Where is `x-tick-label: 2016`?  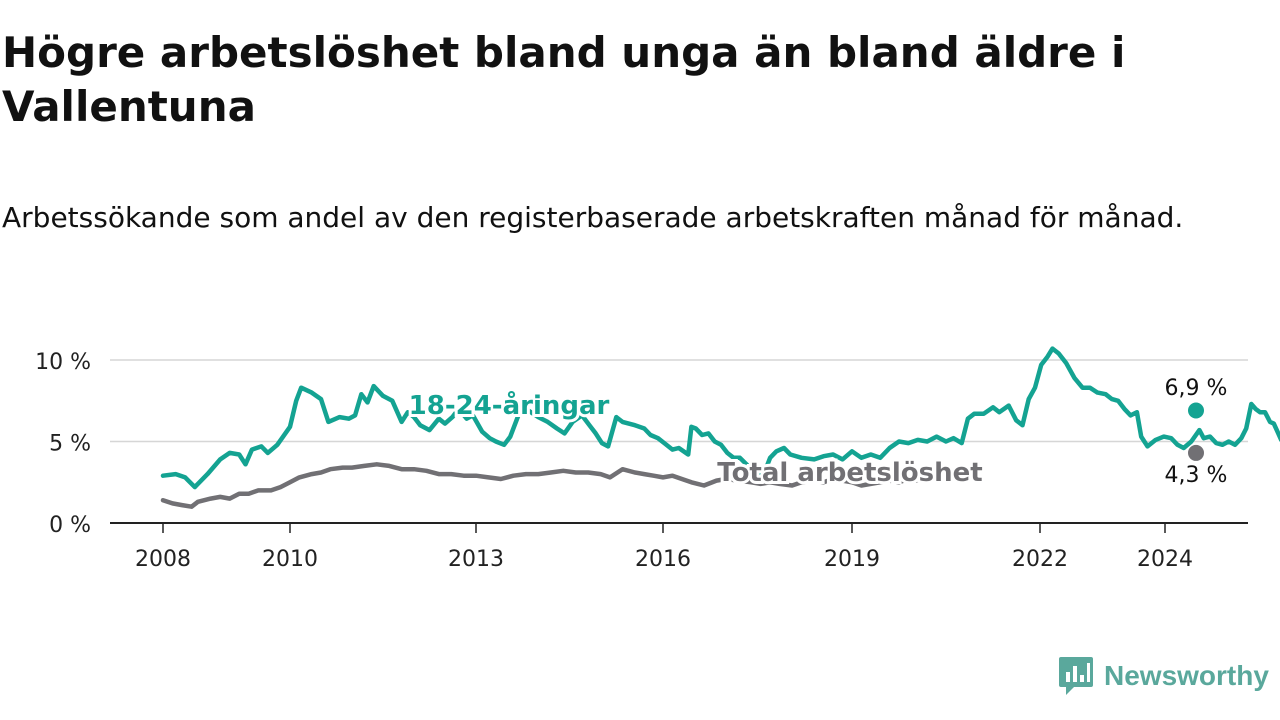
x-tick-label: 2016 is located at coordinates (663, 559).